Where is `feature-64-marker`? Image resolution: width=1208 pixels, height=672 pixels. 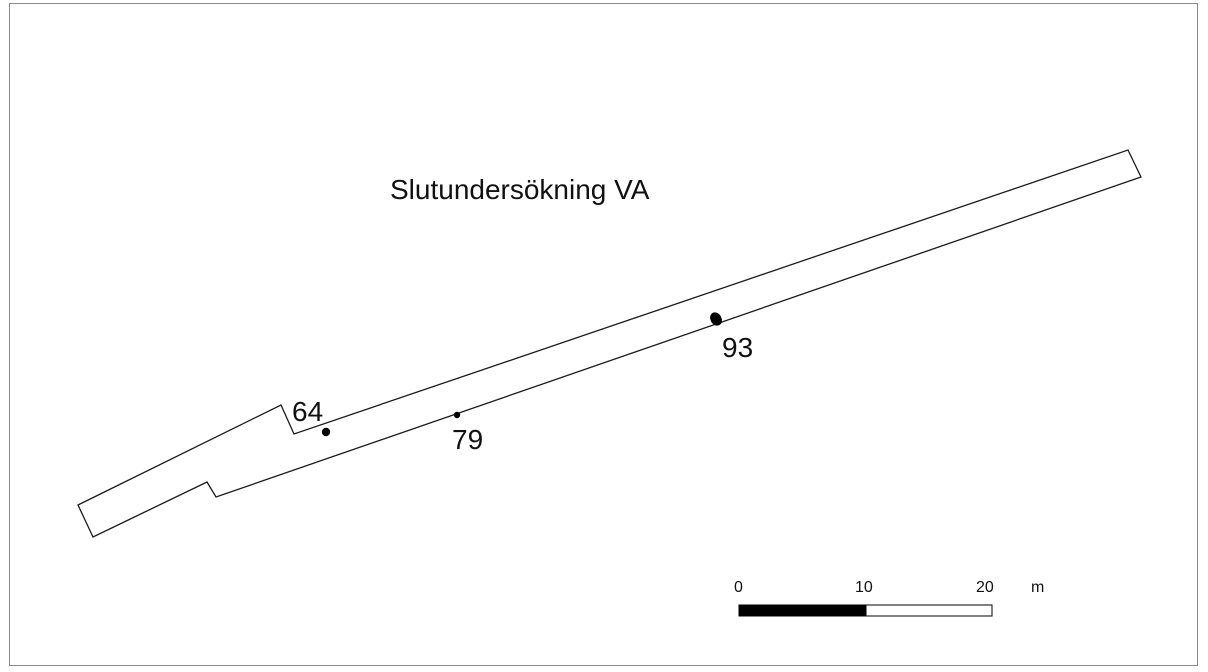
feature-64-marker is located at coordinates (326, 432).